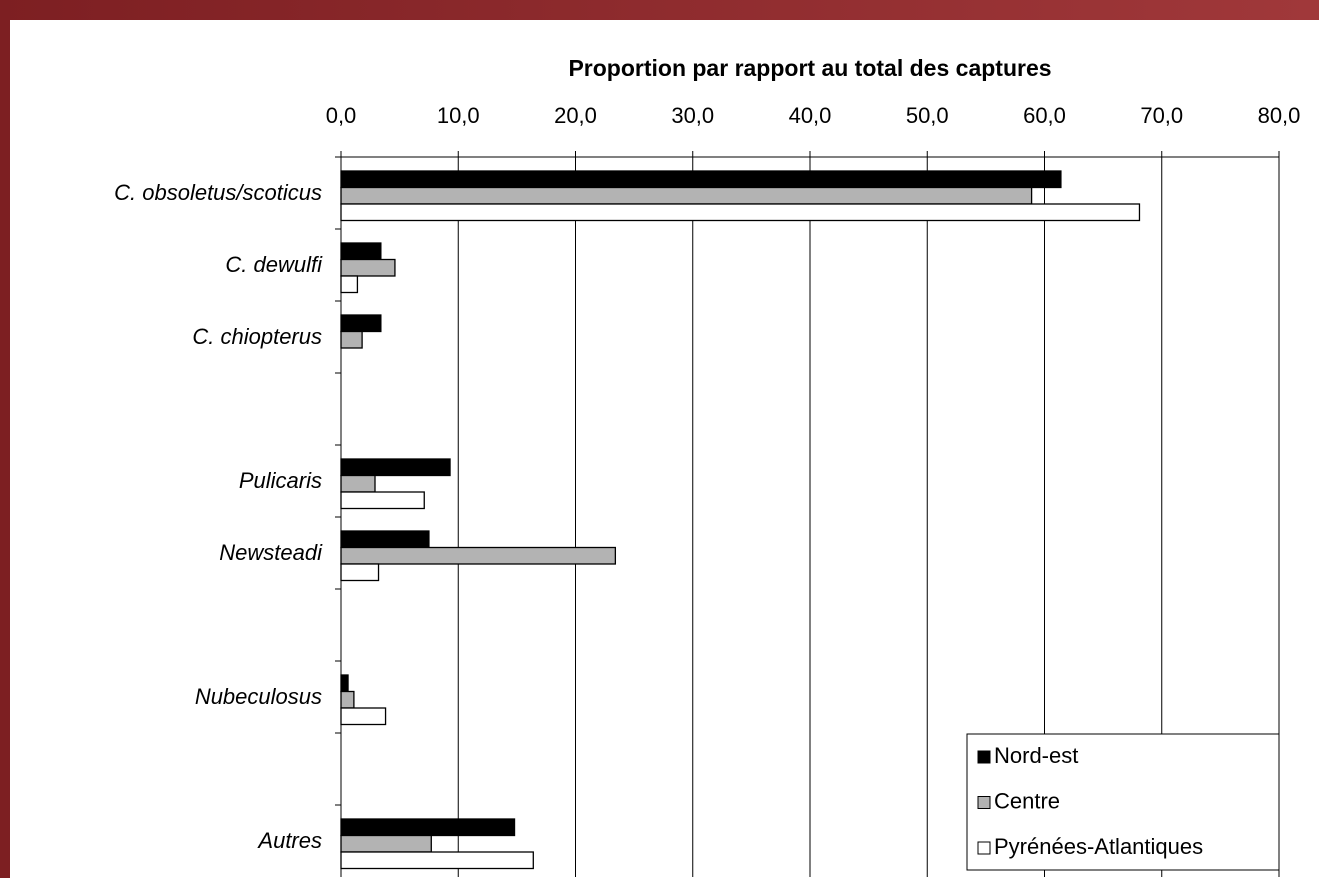  Describe the element at coordinates (258, 696) in the screenshot. I see `y-tick-label: Nubeculosus` at that location.